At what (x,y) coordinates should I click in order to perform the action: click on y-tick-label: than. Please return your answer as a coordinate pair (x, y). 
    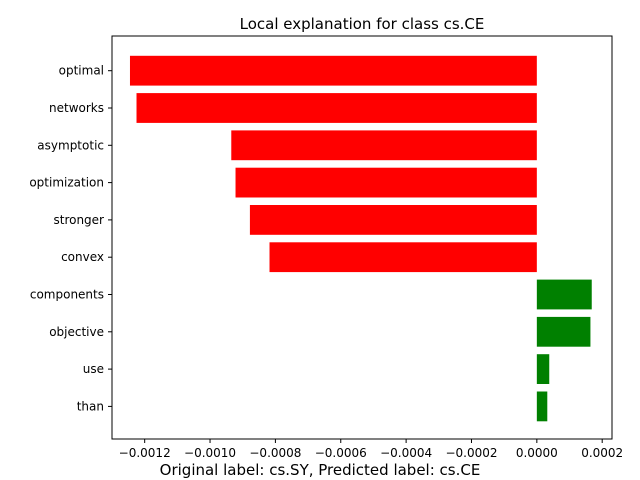
    Looking at the image, I should click on (90, 406).